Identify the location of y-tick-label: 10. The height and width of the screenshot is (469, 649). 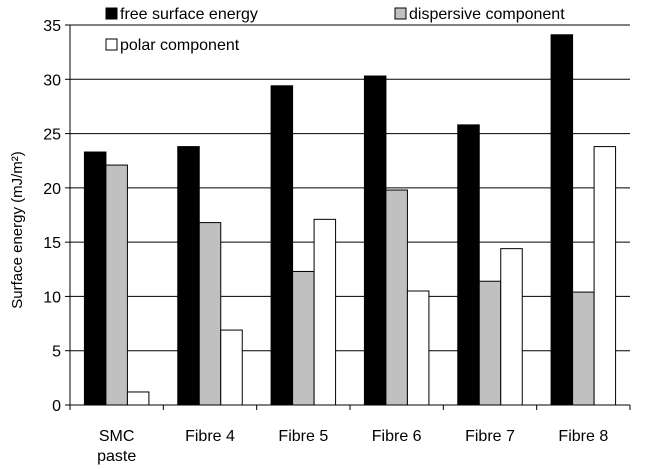
(52, 297).